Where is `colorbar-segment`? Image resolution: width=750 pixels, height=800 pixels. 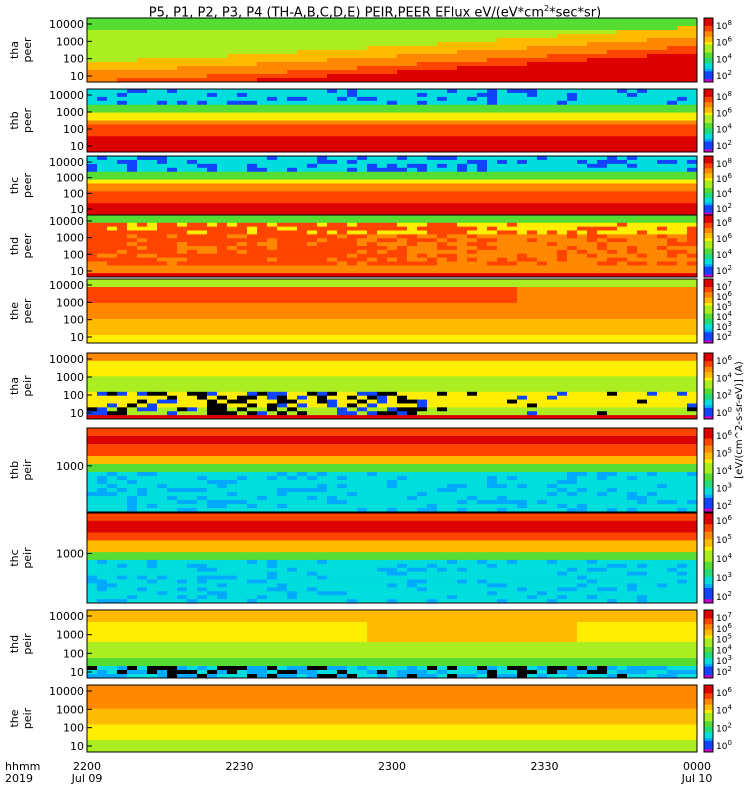
colorbar-segment is located at coordinates (708, 175).